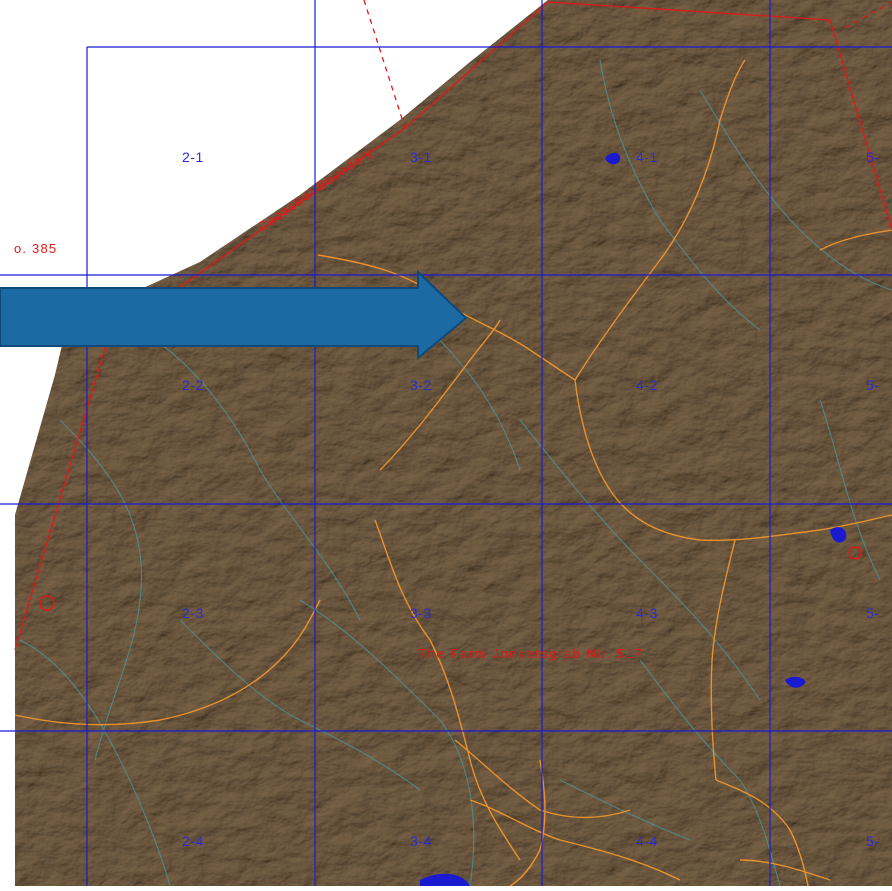  Describe the element at coordinates (193, 613) in the screenshot. I see `grid-cell-label: 2-3` at that location.